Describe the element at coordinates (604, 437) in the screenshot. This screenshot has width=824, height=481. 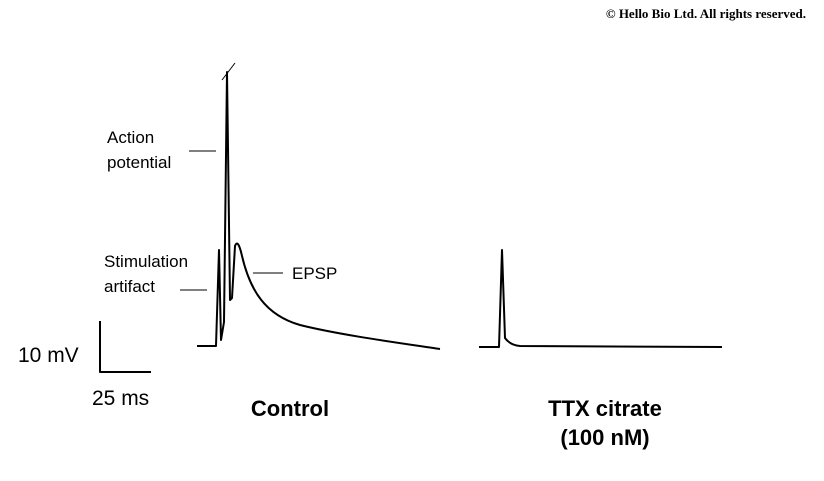
I see `panel-label: (100 nM)` at that location.